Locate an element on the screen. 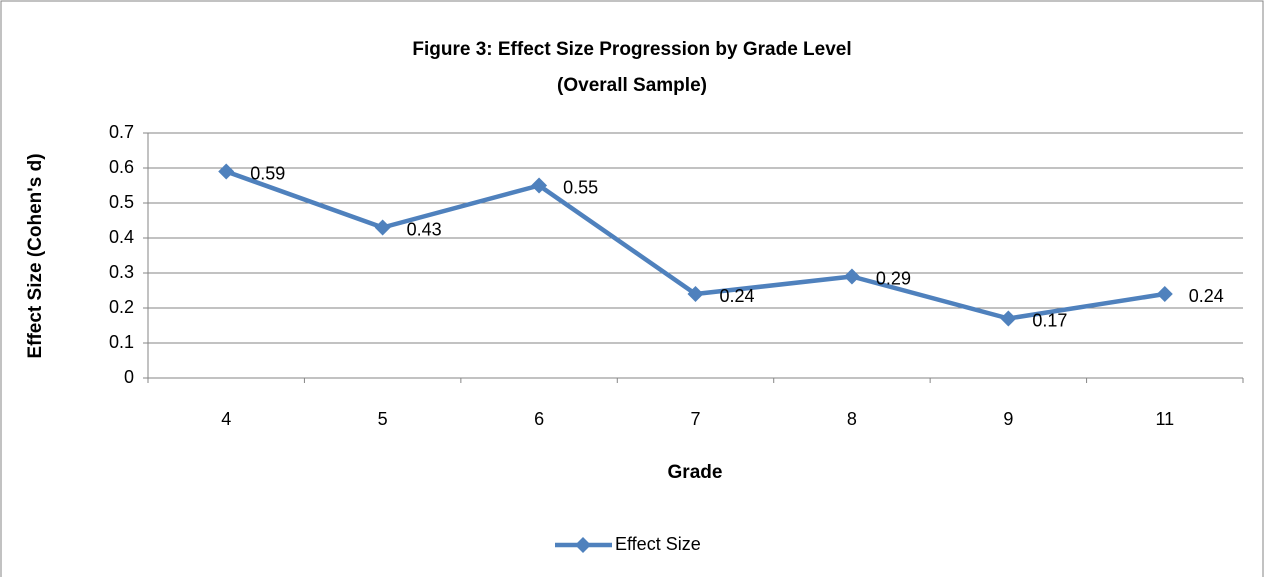  legend-label: Effect Size is located at coordinates (658, 544).